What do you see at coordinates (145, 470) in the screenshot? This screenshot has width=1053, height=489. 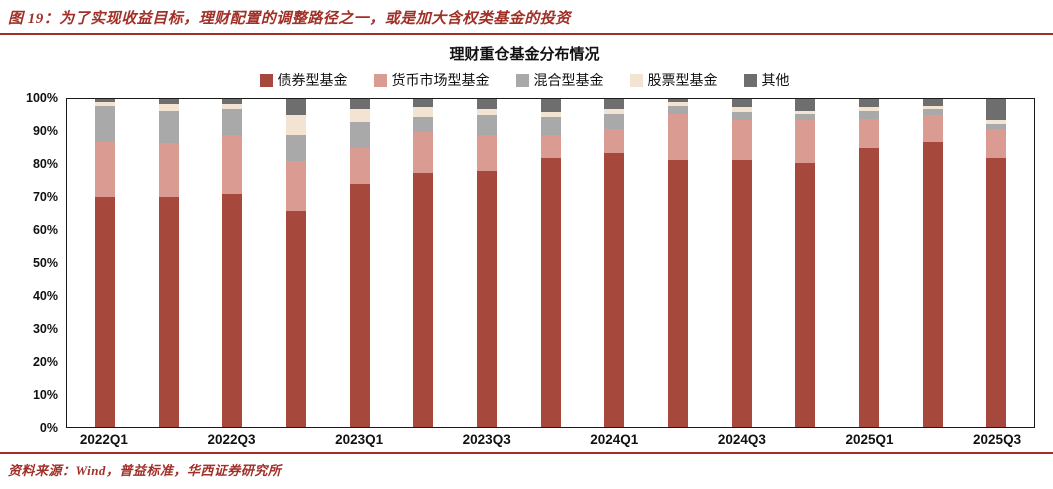 I see `source-note: 资料来源：Wind，普益标准，华西证券研究所` at bounding box center [145, 470].